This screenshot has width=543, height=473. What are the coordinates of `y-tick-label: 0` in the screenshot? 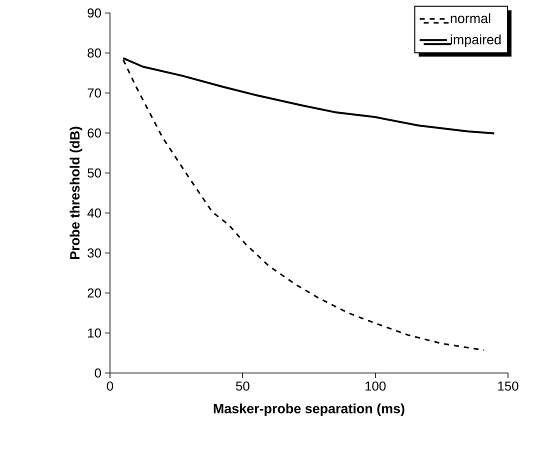 It's located at (97, 373).